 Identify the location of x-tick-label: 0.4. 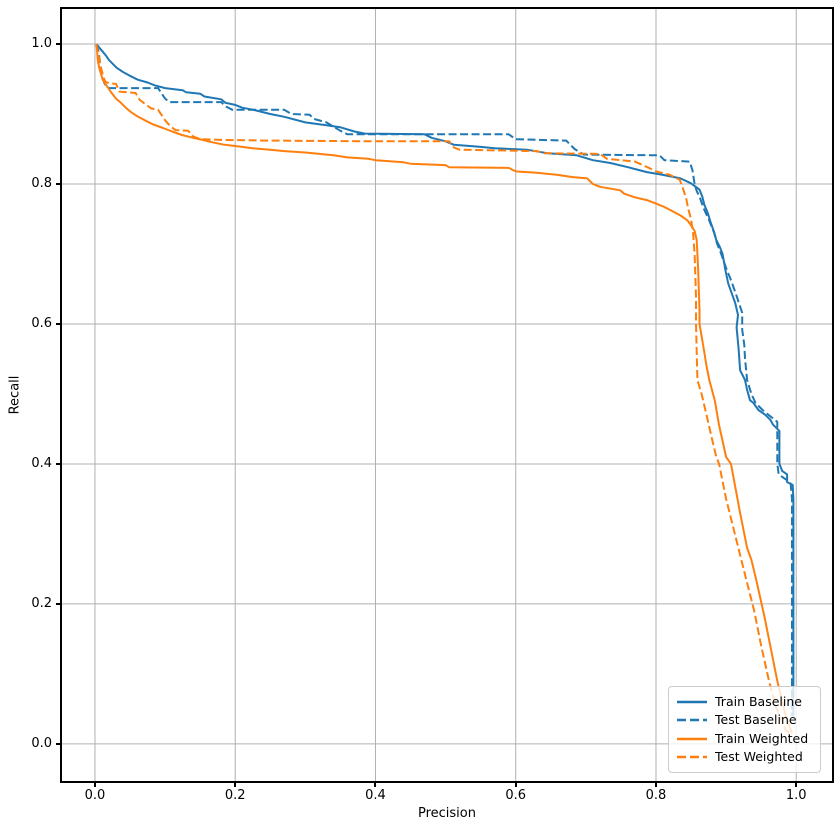
(375, 795).